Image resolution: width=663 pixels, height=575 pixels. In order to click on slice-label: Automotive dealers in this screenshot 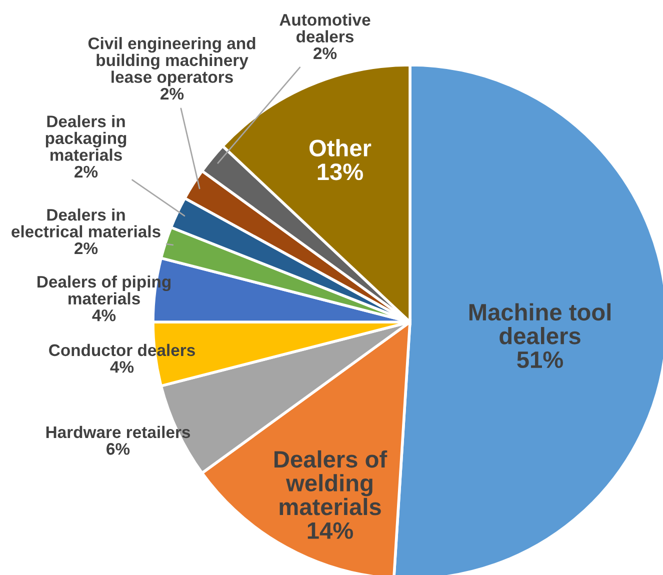, I will do `click(325, 27)`.